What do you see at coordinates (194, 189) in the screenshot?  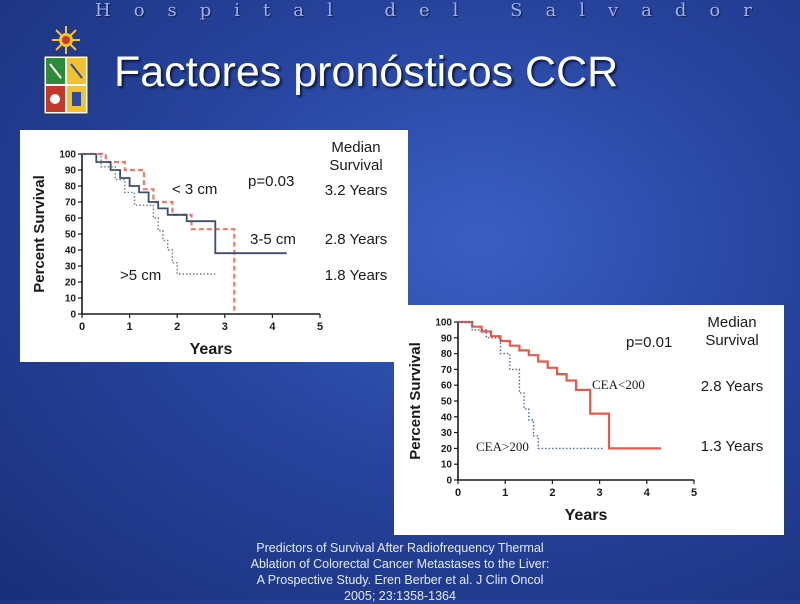 I see `series-label: < 3 cm` at bounding box center [194, 189].